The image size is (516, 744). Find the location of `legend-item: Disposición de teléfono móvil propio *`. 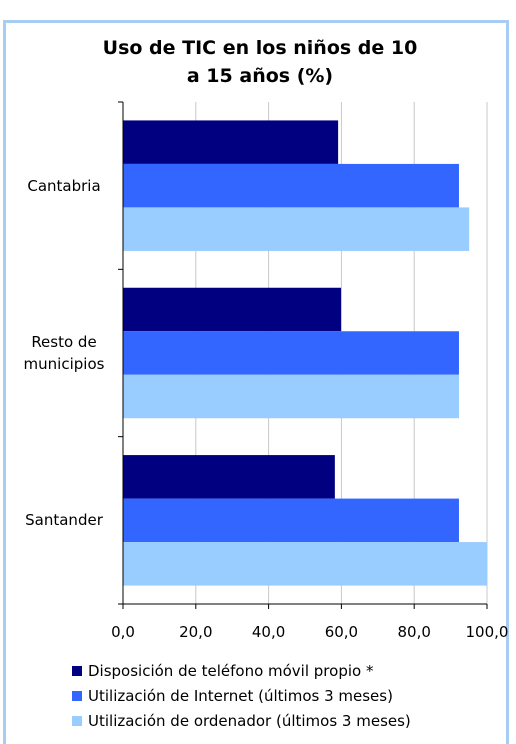

legend-item: Disposición de teléfono móvil propio * is located at coordinates (222, 671).